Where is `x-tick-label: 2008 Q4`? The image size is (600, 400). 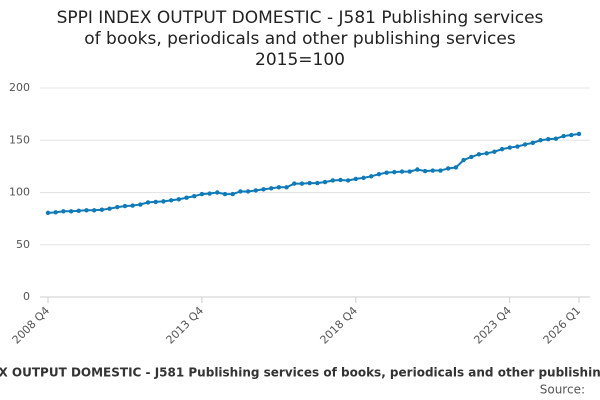 x-tick-label: 2008 Q4 is located at coordinates (31, 325).